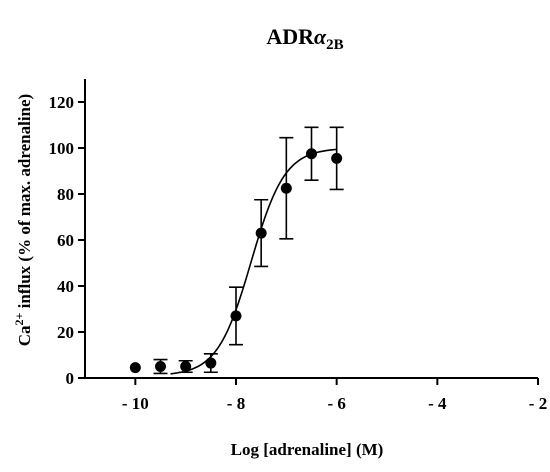 This screenshot has width=550, height=472. What do you see at coordinates (335, 45) in the screenshot?
I see `chart-title-subscript: 2B` at bounding box center [335, 45].